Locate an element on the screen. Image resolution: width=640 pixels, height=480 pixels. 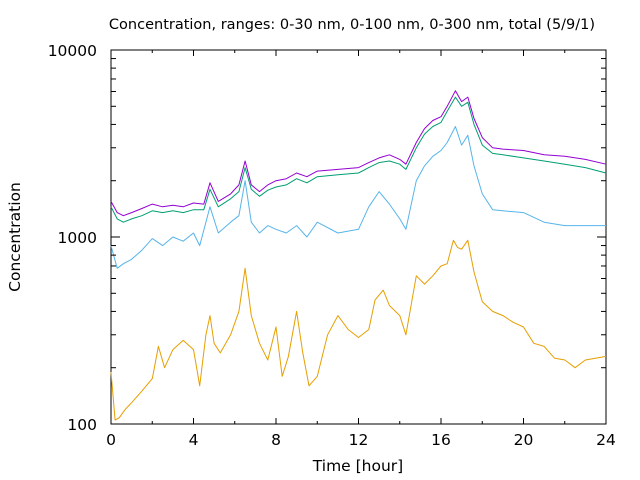
x-tick-label: 12 is located at coordinates (359, 440).